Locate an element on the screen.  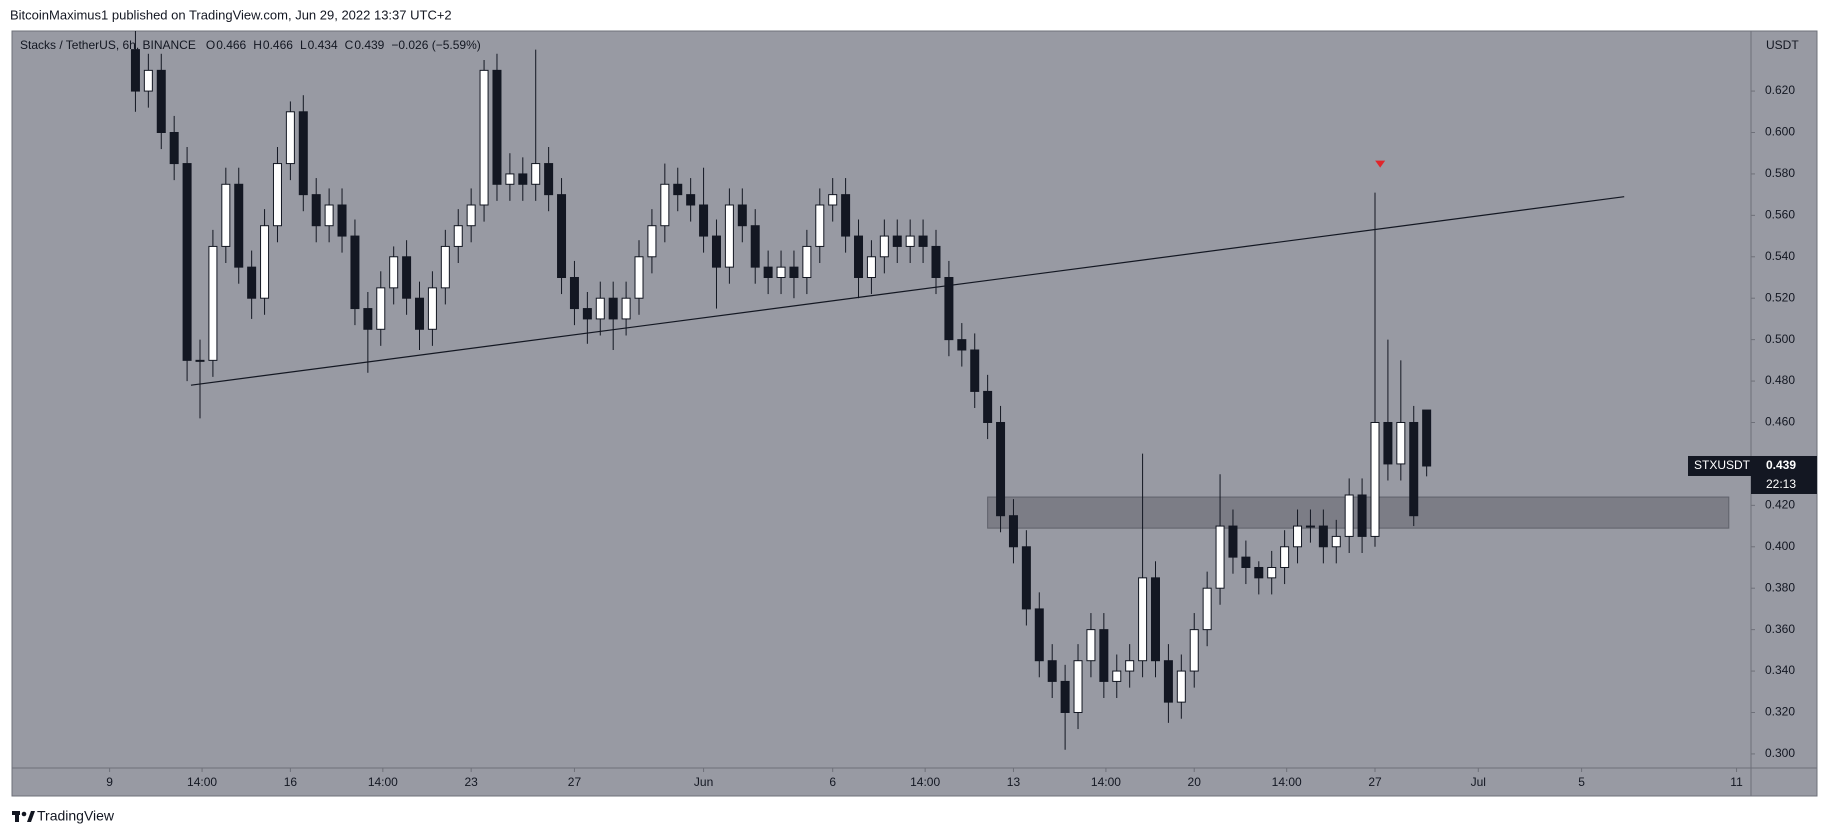
y-tick-label: 0.300 is located at coordinates (1780, 753).